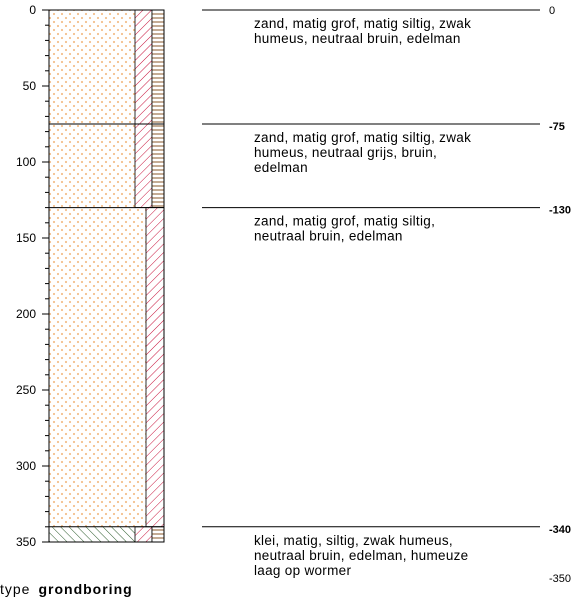 The height and width of the screenshot is (599, 582). I want to click on end-depth-label: -350, so click(560, 579).